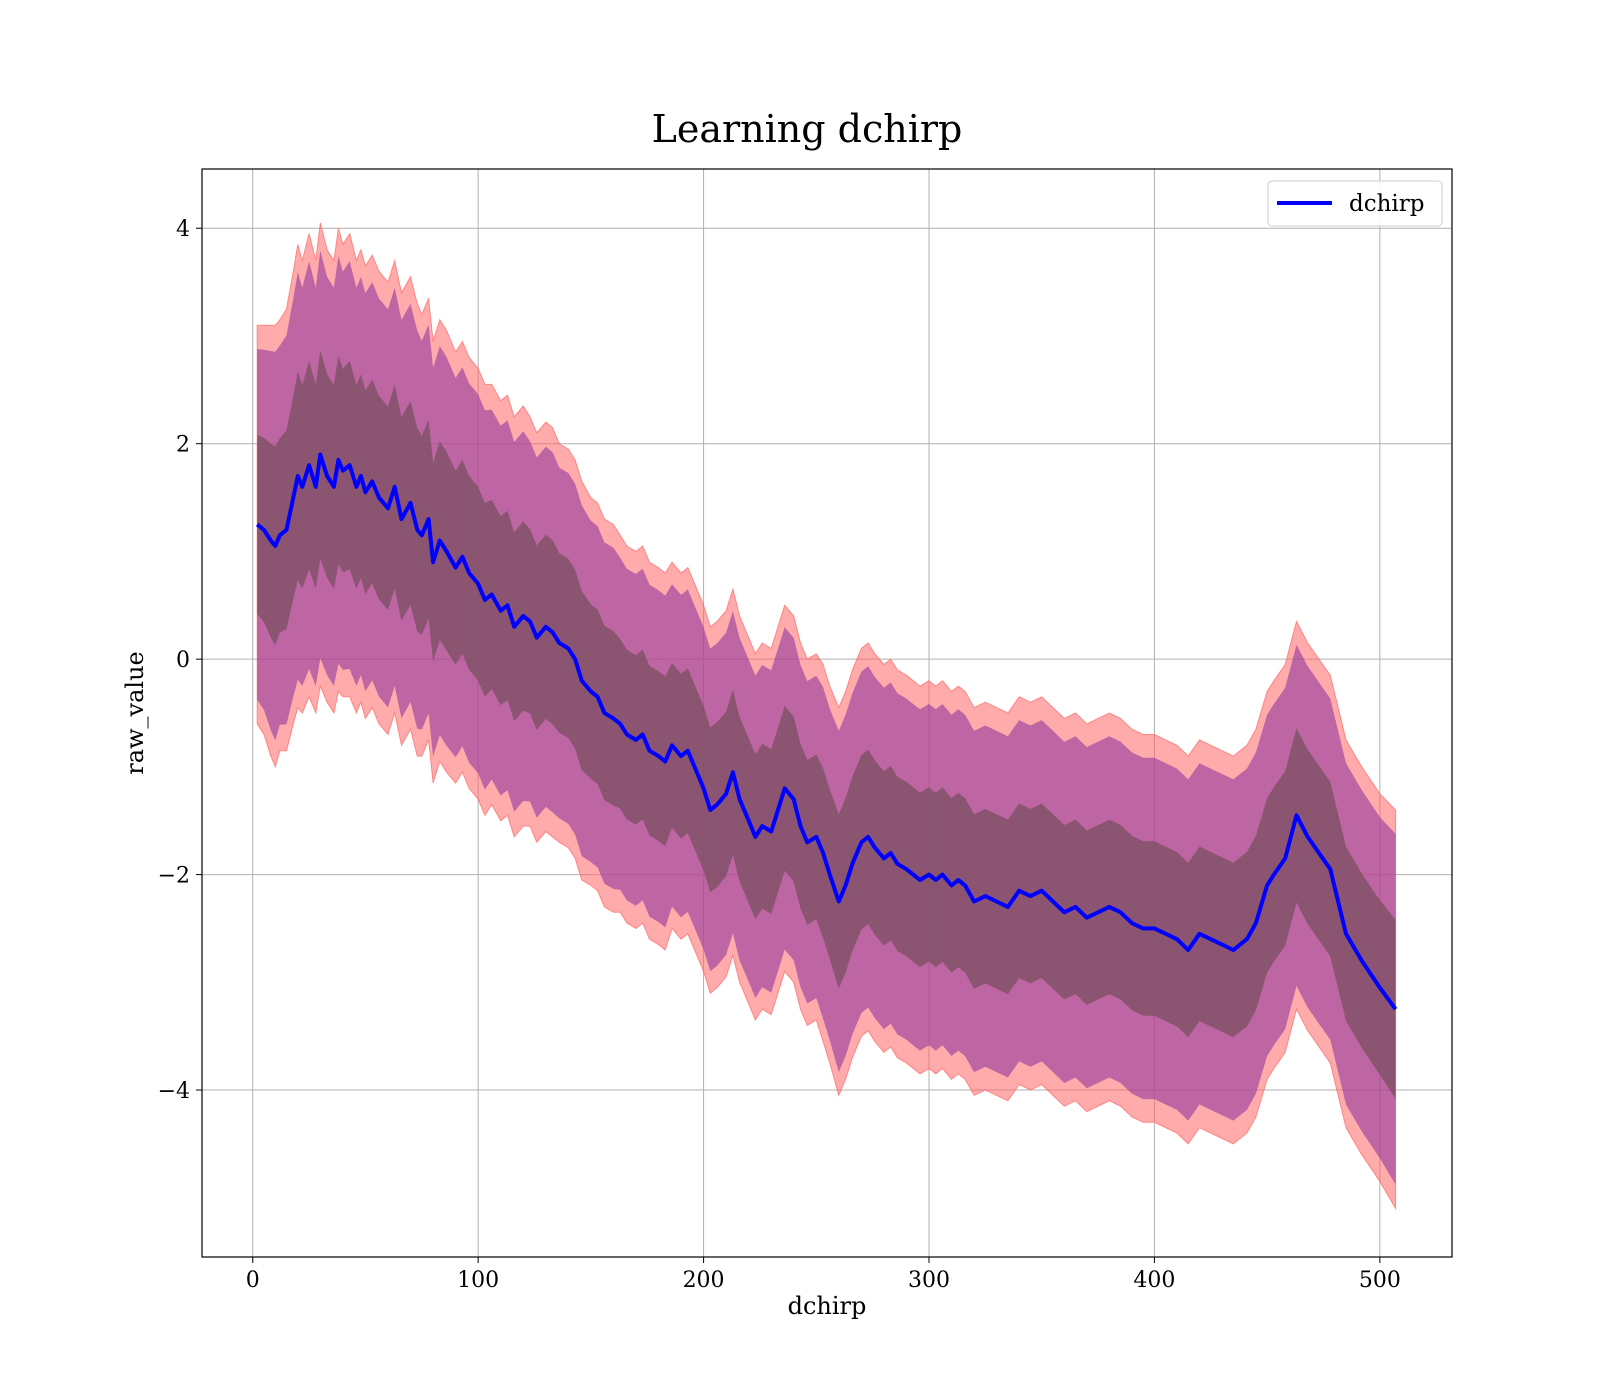 The width and height of the screenshot is (1600, 1400). Describe the element at coordinates (1387, 204) in the screenshot. I see `legend-label: dchirp` at that location.